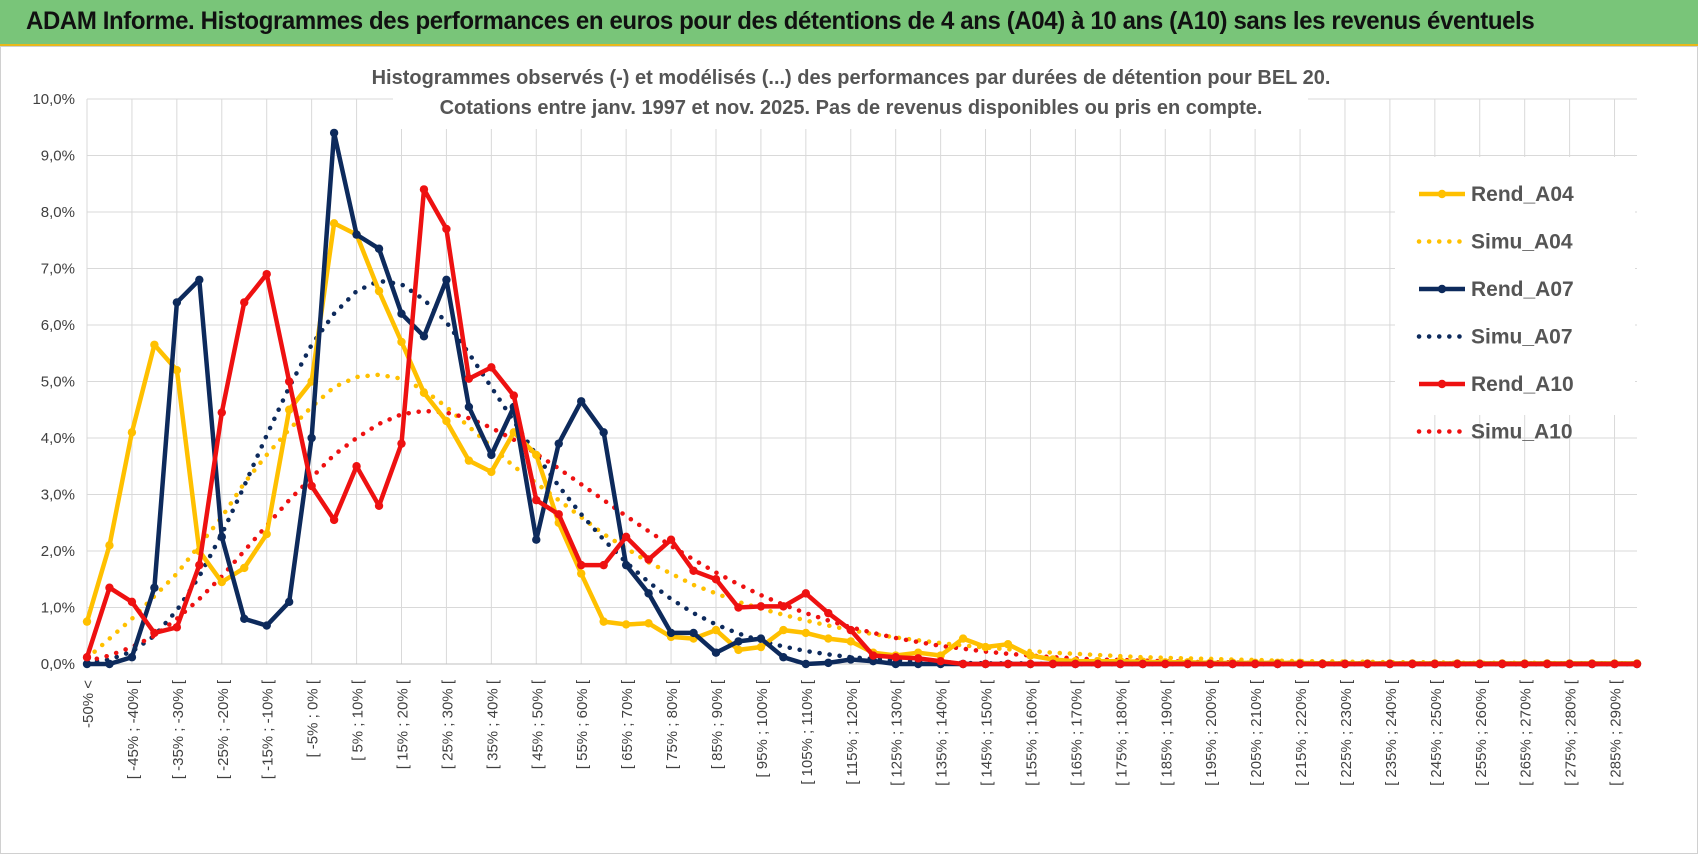 The image size is (1698, 854). What do you see at coordinates (672, 724) in the screenshot?
I see `x-tick-label: [ 75% ; 80% [` at bounding box center [672, 724].